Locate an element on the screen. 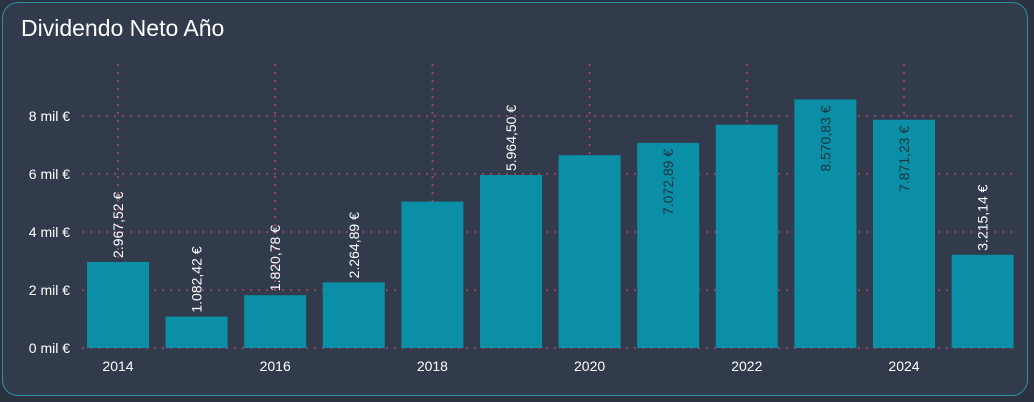  x-tick-label: 2014 is located at coordinates (117, 366).